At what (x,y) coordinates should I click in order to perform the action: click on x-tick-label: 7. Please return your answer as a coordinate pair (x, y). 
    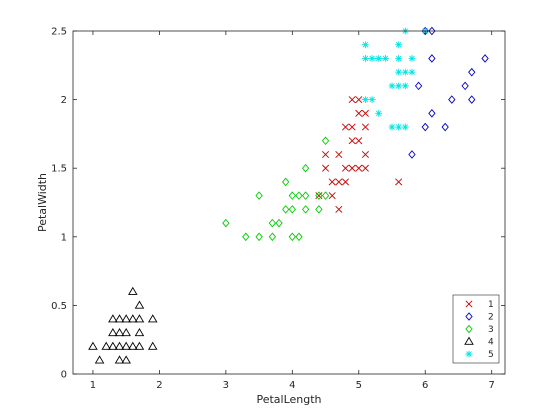
    Looking at the image, I should click on (492, 385).